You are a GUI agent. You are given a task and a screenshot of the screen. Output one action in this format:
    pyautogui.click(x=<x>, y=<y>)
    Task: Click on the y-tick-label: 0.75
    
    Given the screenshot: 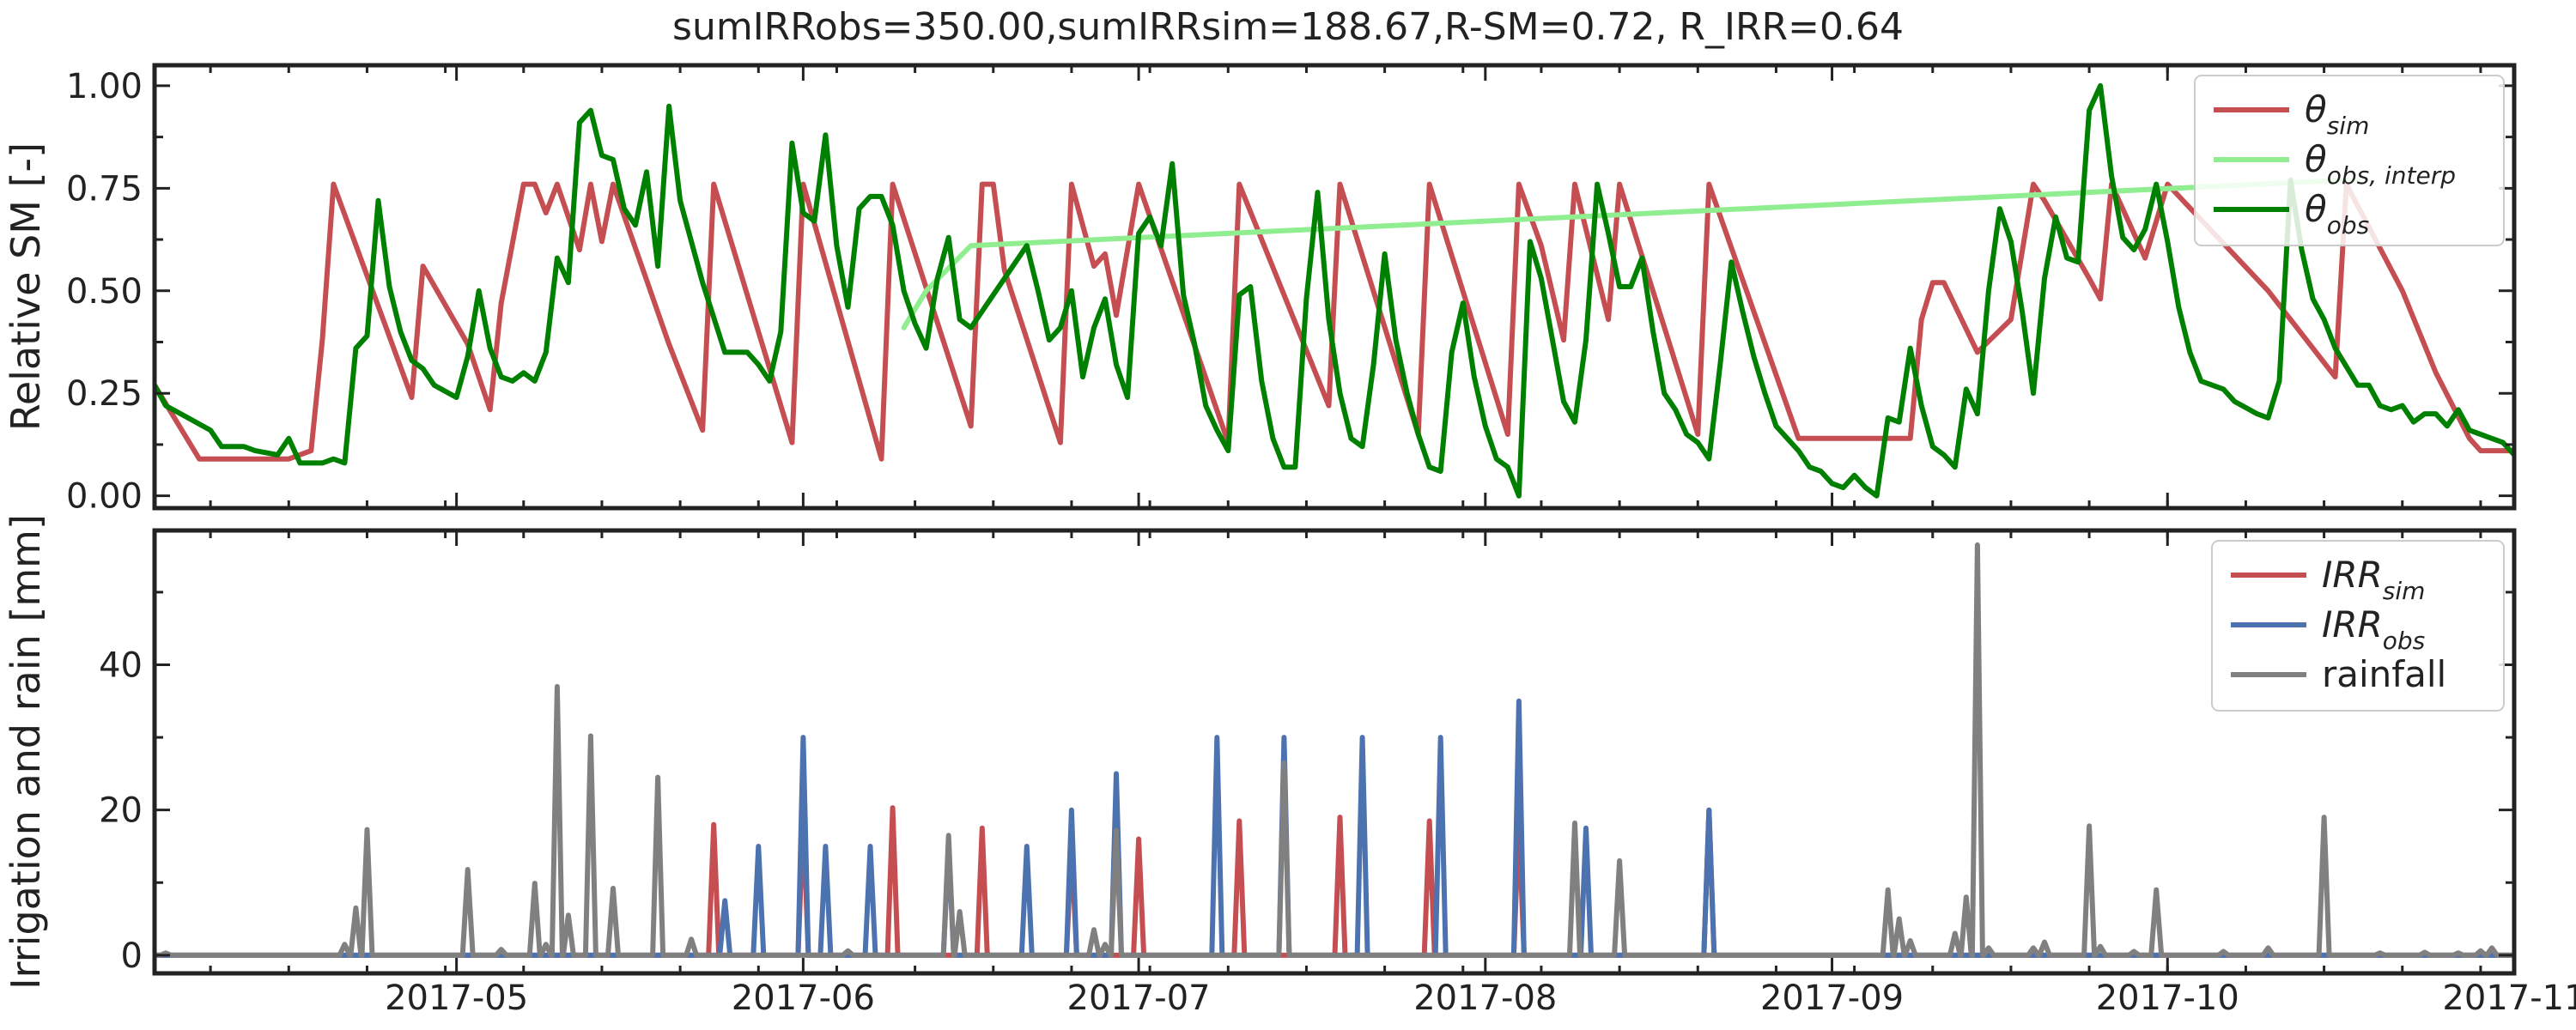 What is the action you would take?
    pyautogui.click(x=104, y=189)
    